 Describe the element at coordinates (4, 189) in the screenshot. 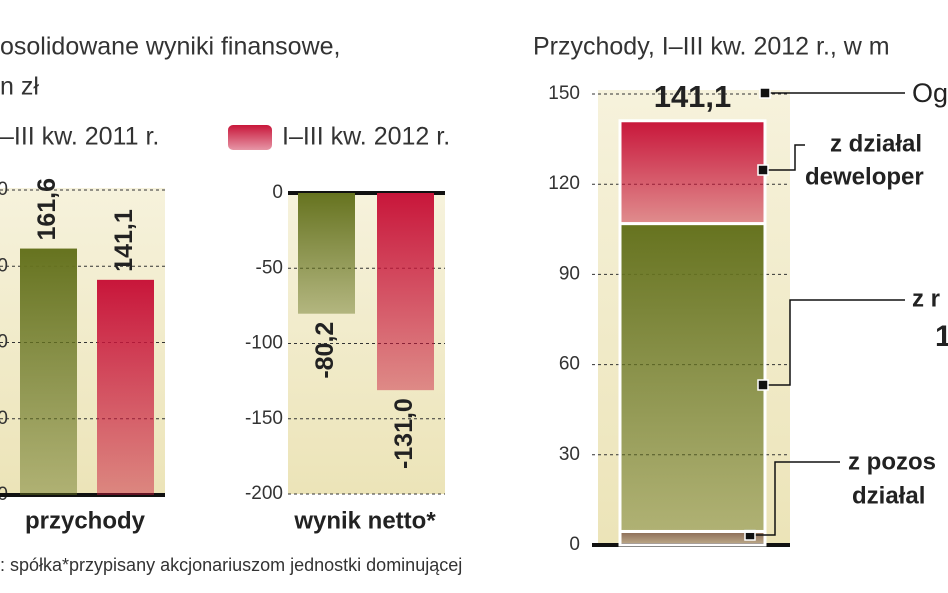

I see `y-tick-label: 200` at that location.